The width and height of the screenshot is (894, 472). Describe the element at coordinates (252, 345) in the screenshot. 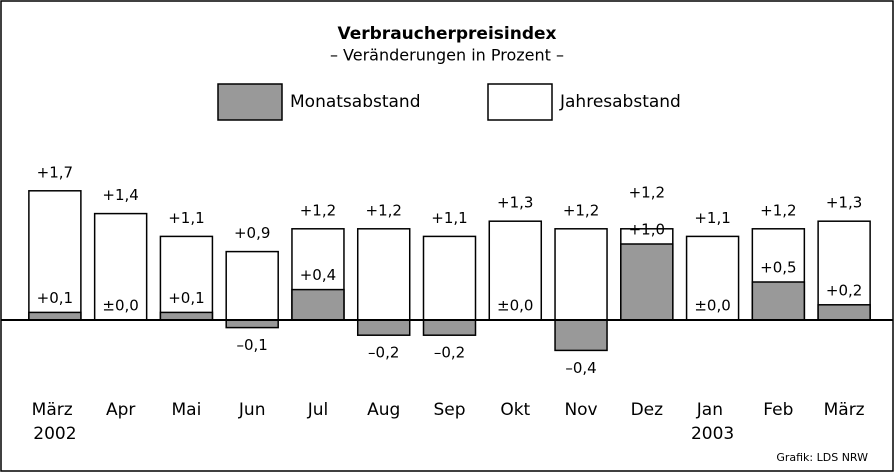

I see `data-label: –0,1` at that location.